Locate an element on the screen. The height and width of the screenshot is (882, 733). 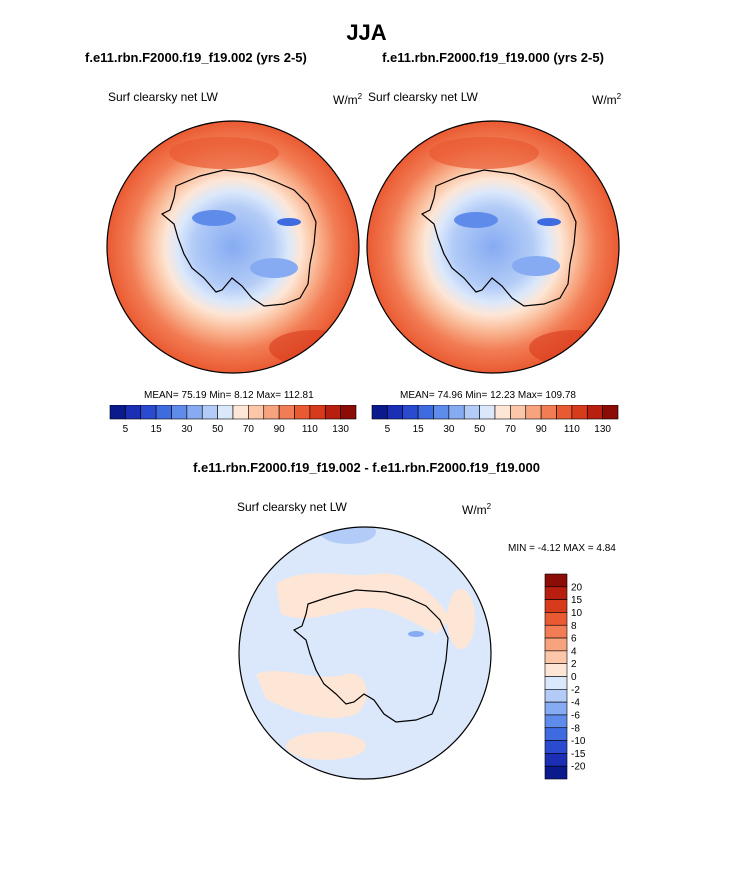
panel2-mean-label: MEAN= is located at coordinates (417, 395).